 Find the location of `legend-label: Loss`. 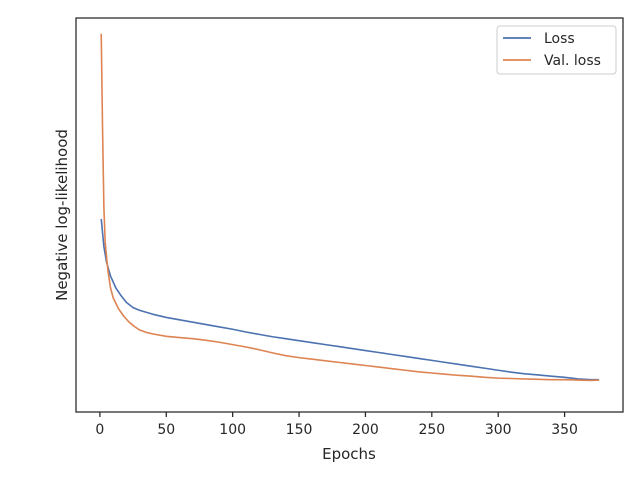

legend-label: Loss is located at coordinates (559, 39).